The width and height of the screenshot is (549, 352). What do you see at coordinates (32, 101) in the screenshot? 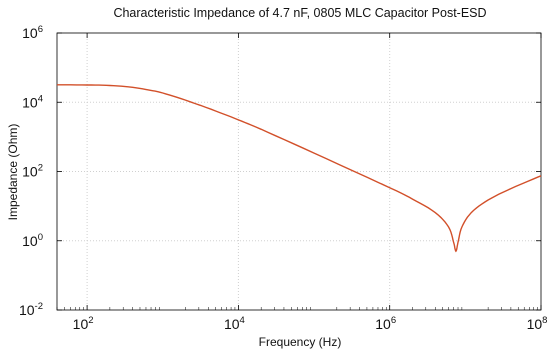
I see `y-tick-label: 10⁴` at bounding box center [32, 101].